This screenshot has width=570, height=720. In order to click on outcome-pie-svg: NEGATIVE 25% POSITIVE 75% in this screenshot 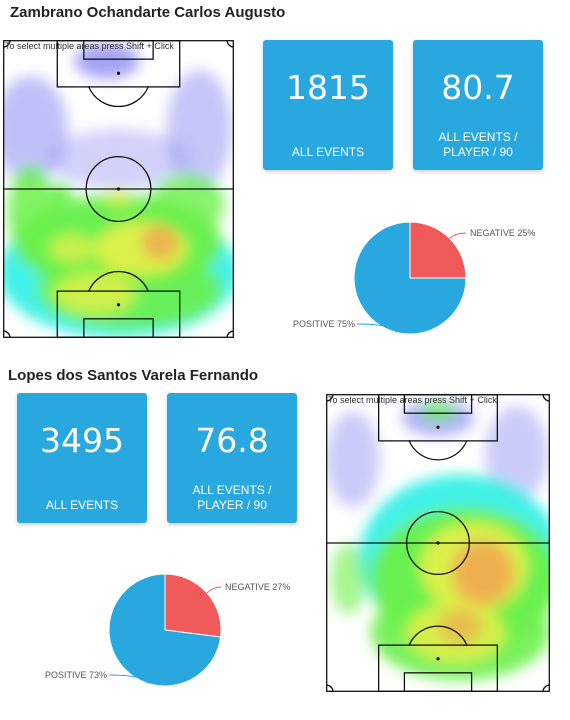, I will do `click(414, 278)`.